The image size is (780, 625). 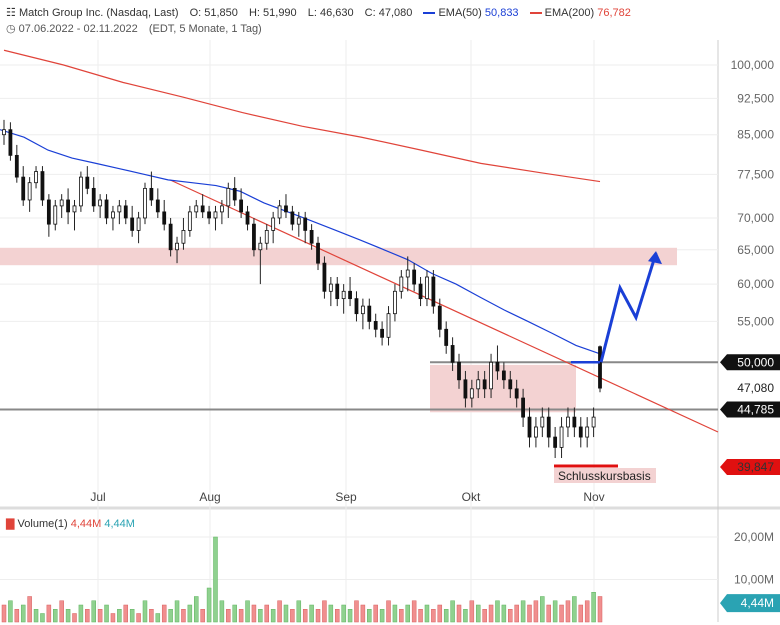 What do you see at coordinates (628, 307) in the screenshot?
I see `projection-arrow` at bounding box center [628, 307].